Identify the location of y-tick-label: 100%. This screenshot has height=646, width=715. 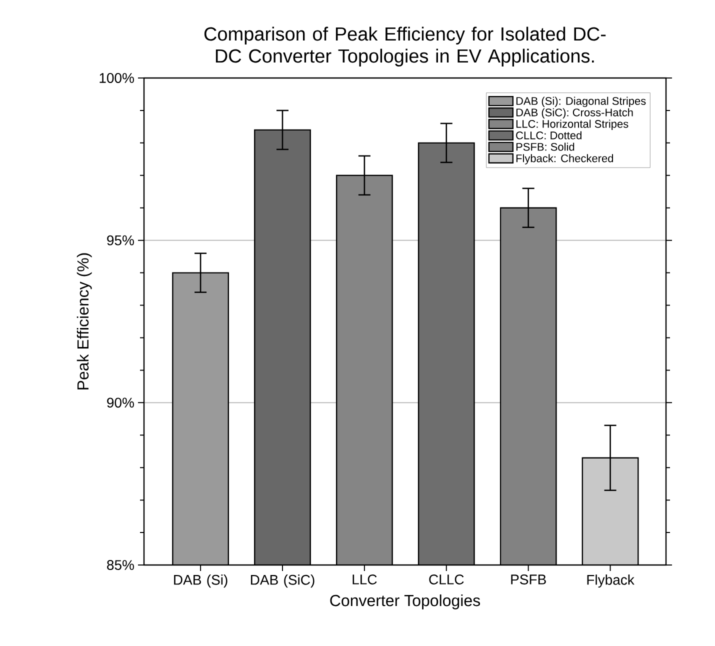
(117, 78).